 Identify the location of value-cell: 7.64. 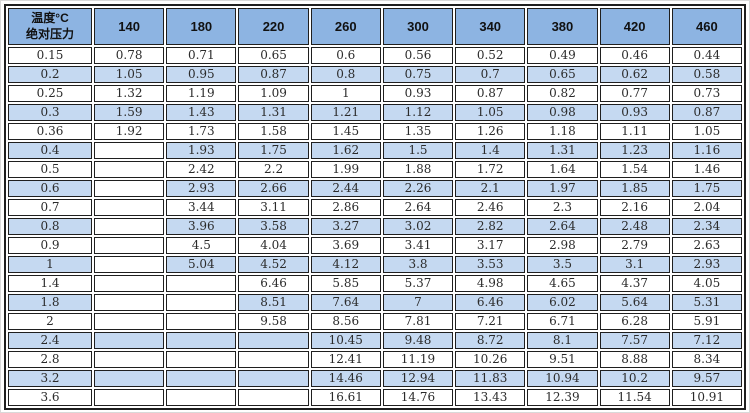
(345, 302).